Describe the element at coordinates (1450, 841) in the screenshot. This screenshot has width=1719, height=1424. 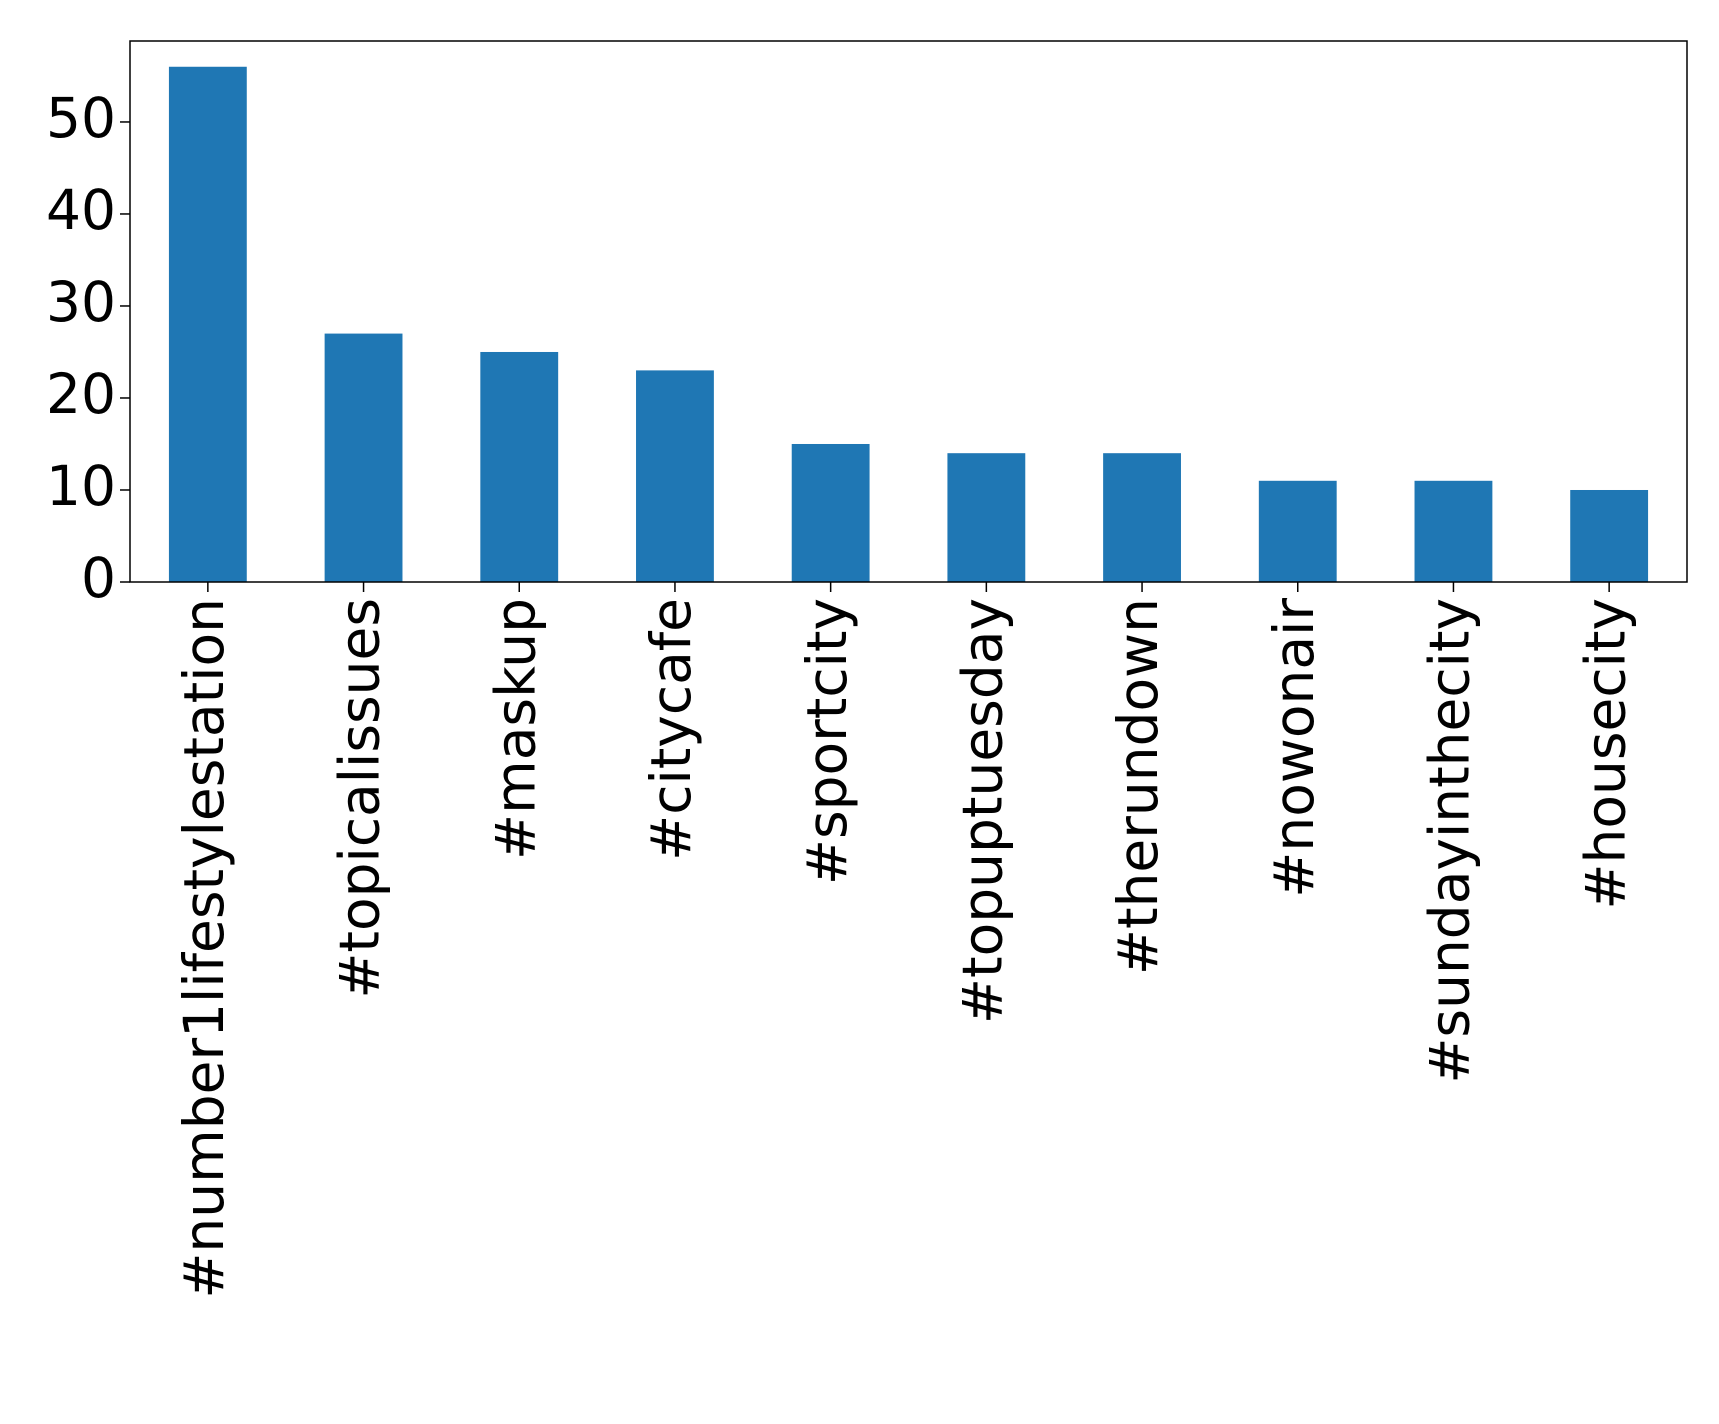
I see `x-tick-label: #sundayinthecity` at that location.